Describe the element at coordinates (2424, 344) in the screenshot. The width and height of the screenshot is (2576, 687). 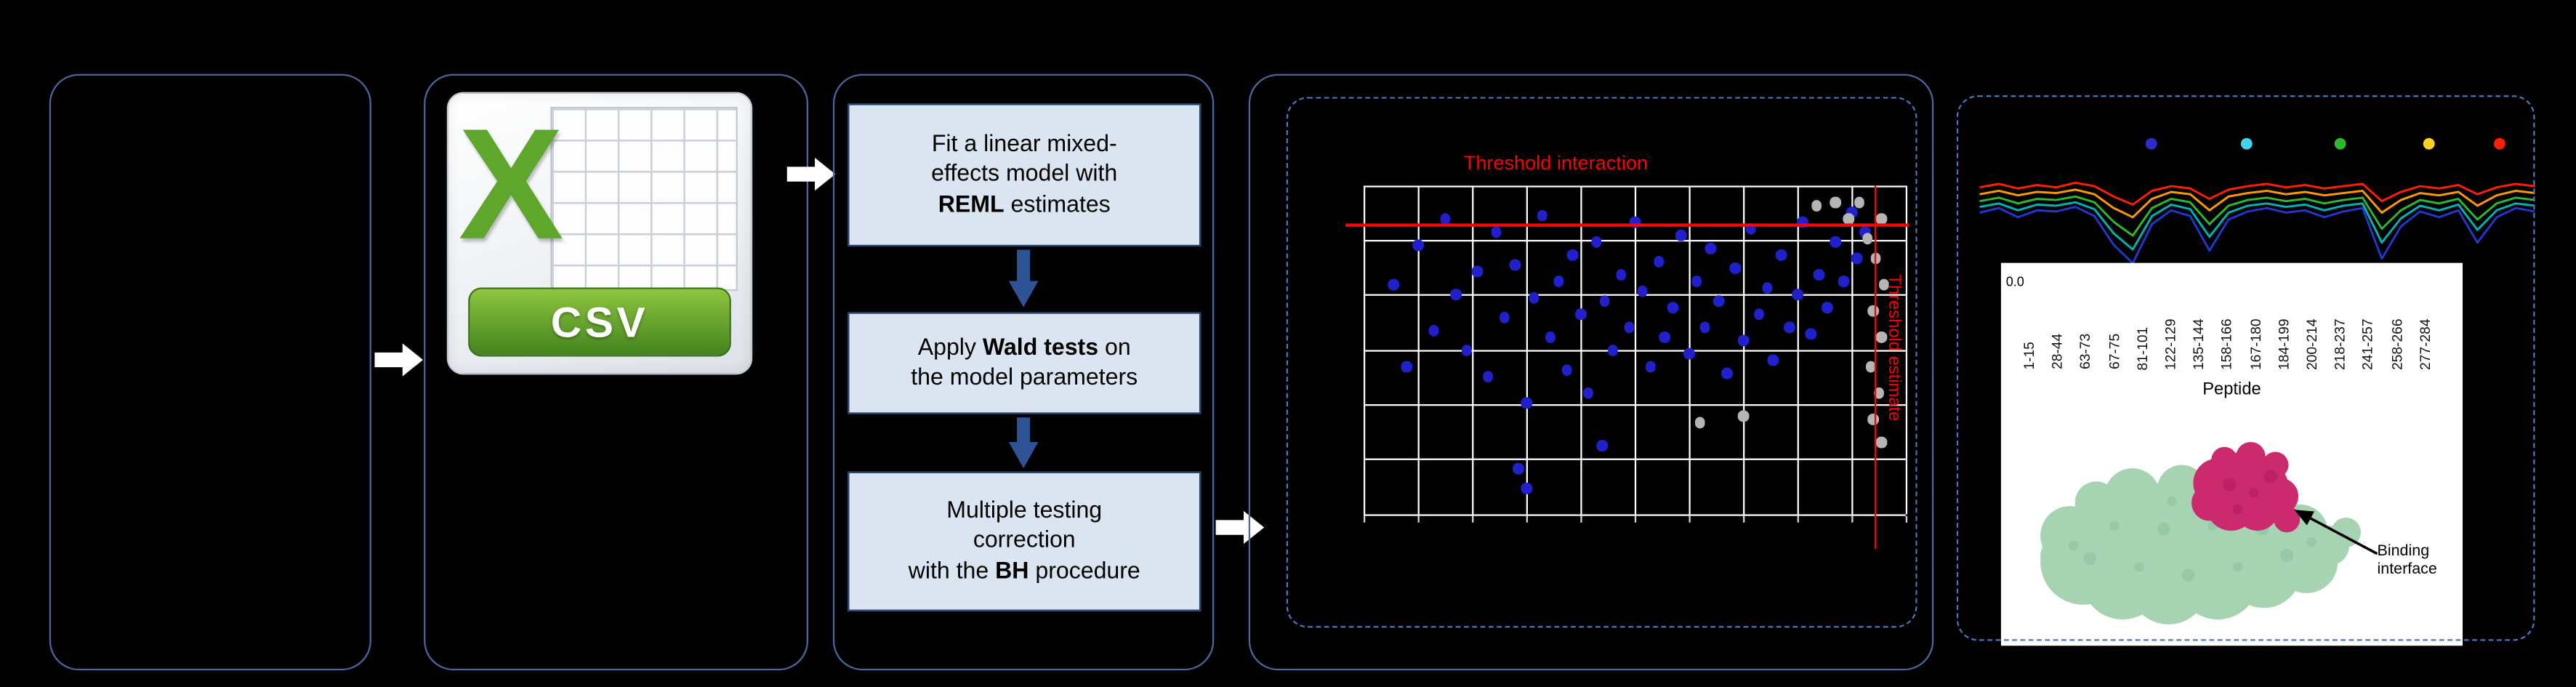
I see `peptide-range-label: 277-284` at that location.